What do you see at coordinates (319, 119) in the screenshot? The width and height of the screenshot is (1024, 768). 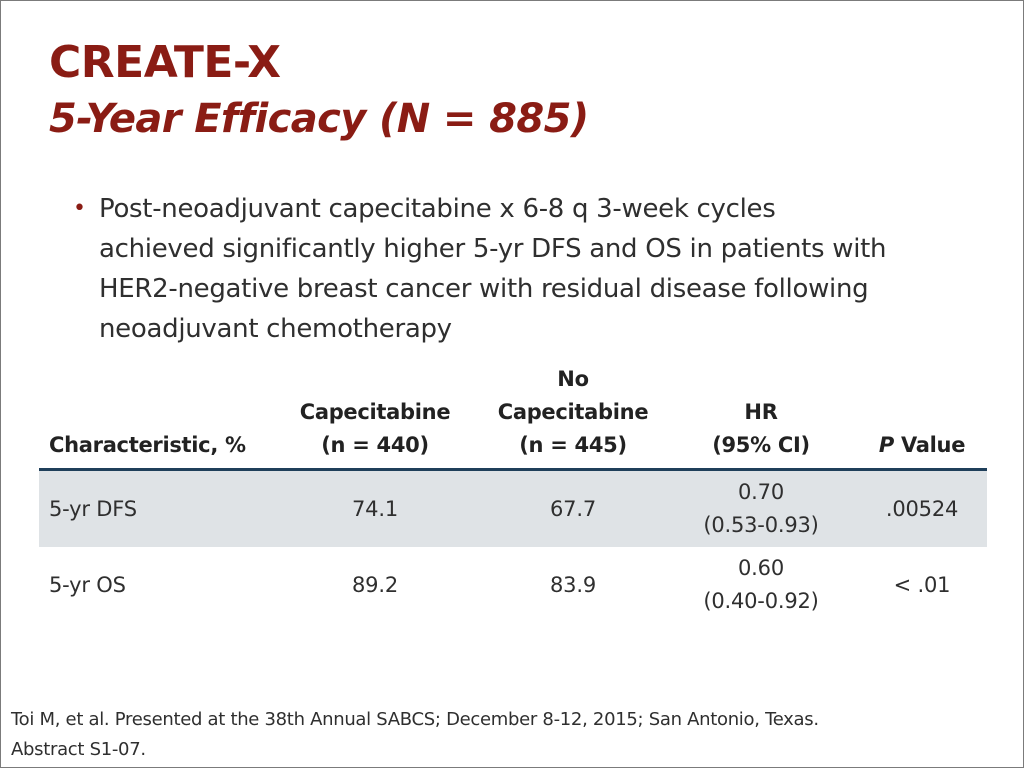 I see `slide-subtitle: 5-Year Efficacy (N = 885)` at bounding box center [319, 119].